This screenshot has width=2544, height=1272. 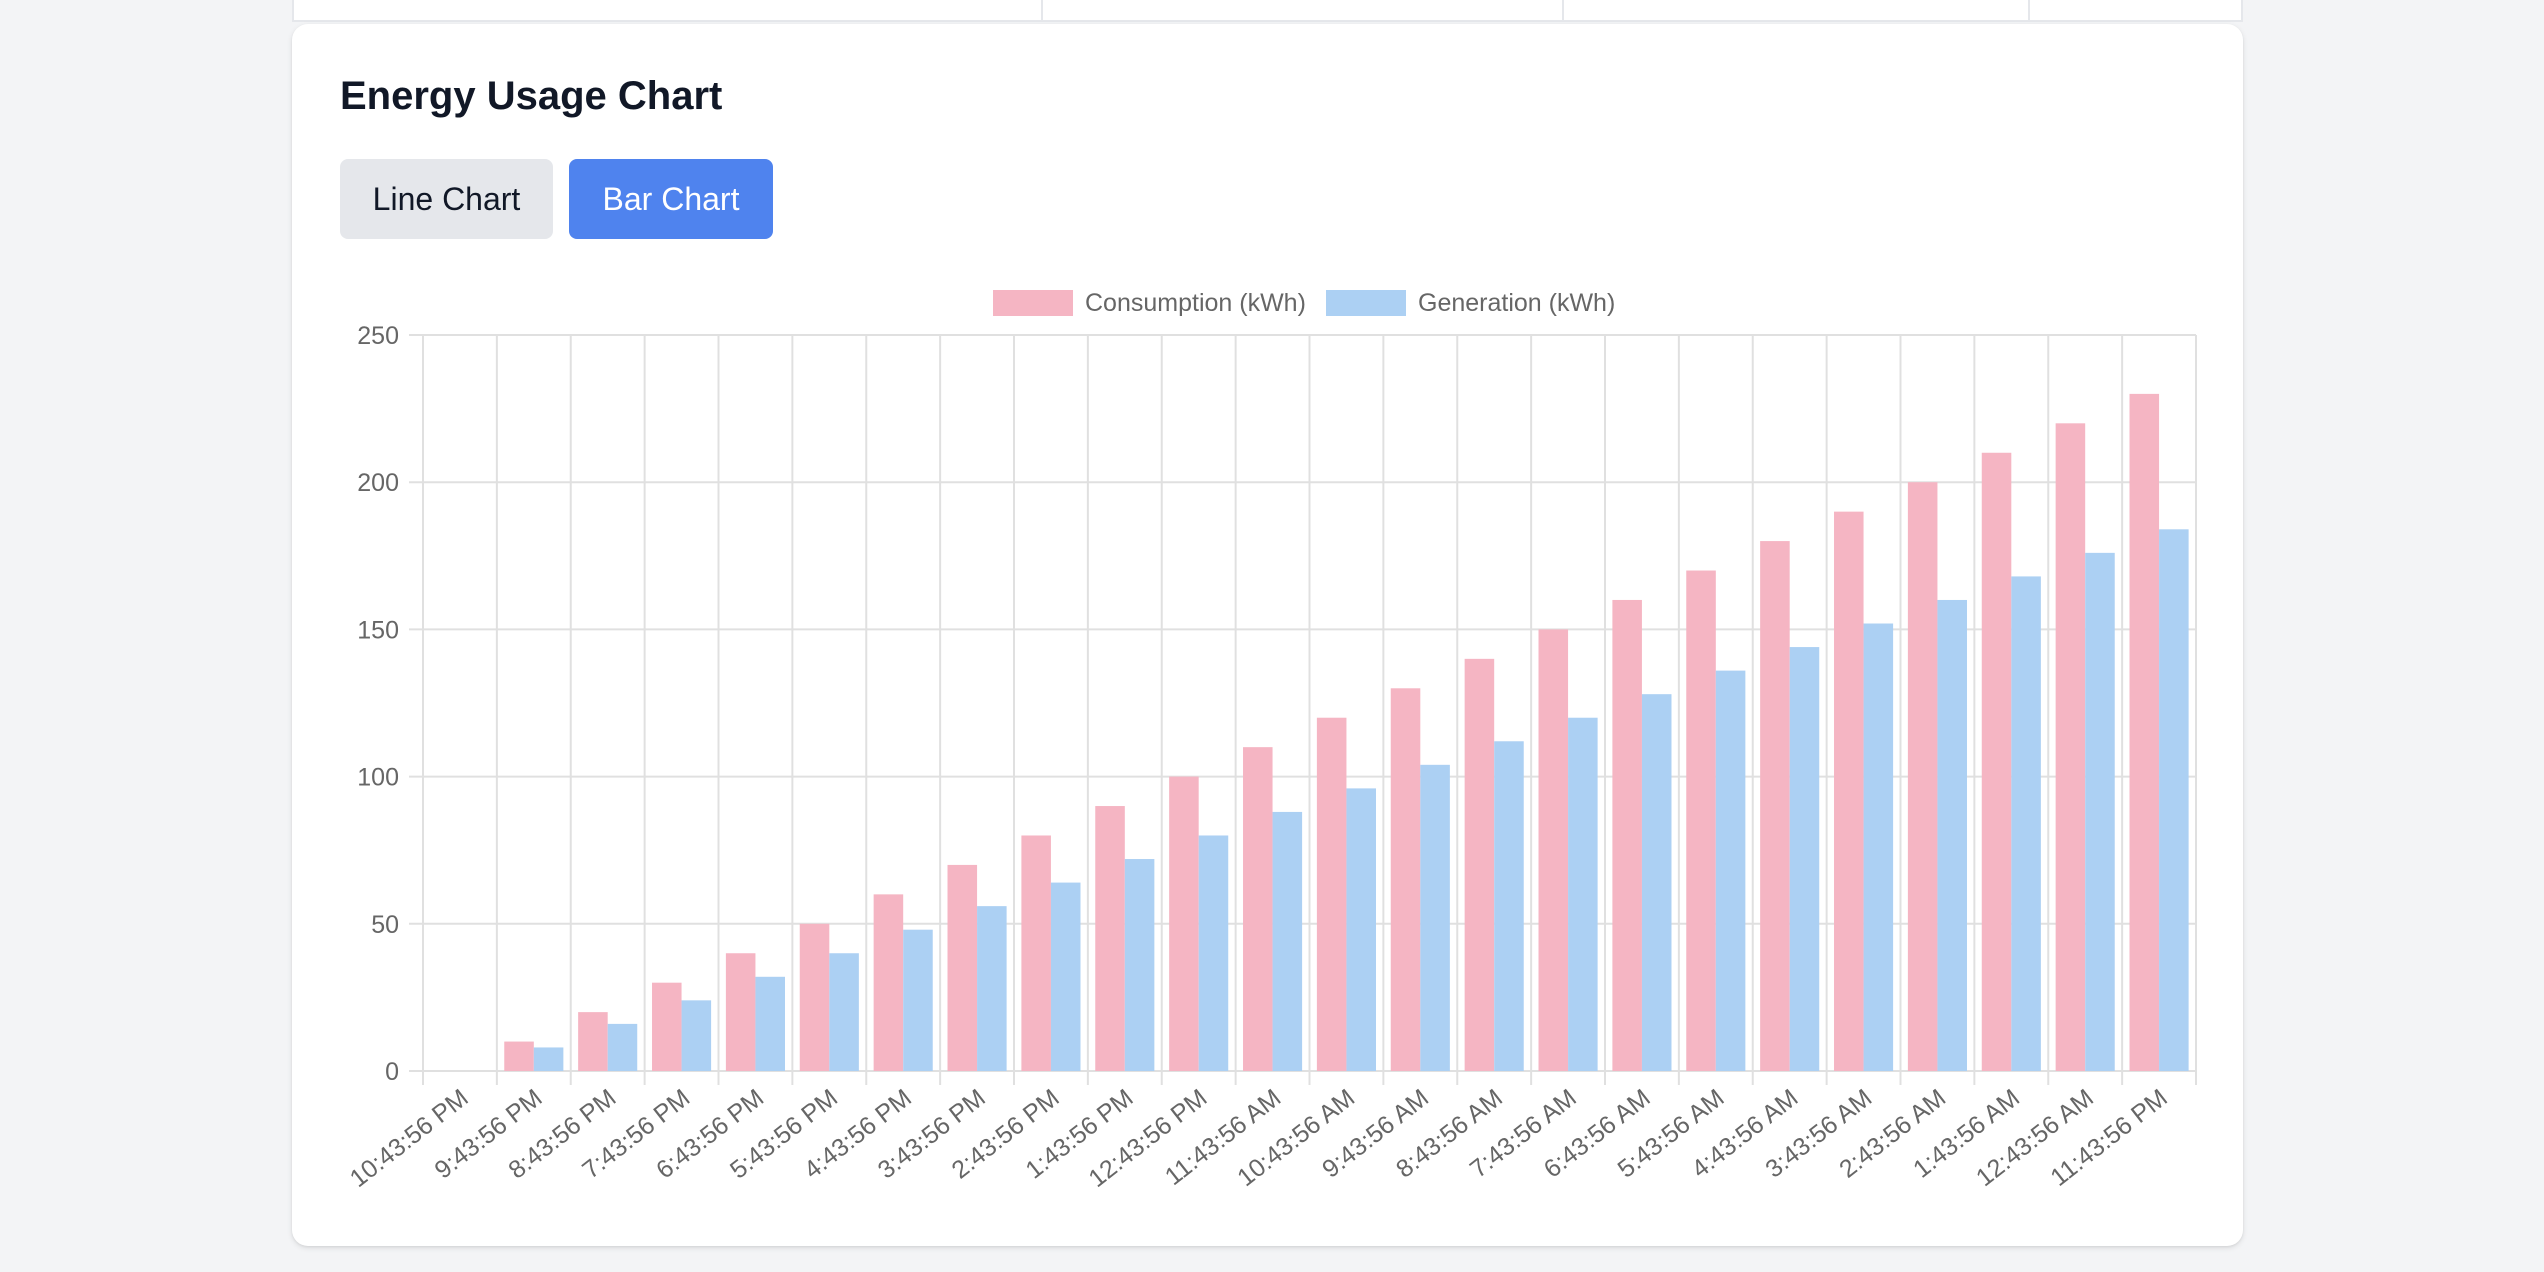 I want to click on y-tick-label: 0, so click(x=392, y=1072).